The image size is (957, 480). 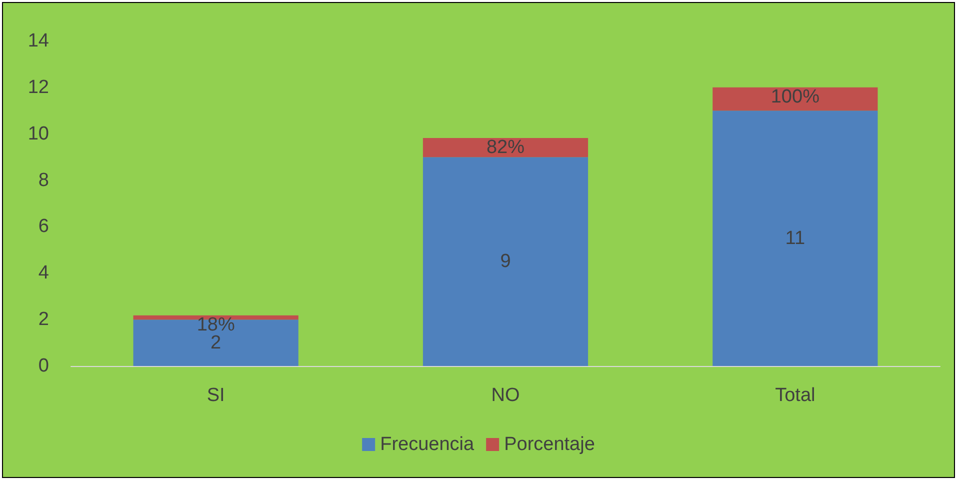 What do you see at coordinates (427, 444) in the screenshot?
I see `legend-label: Frecuencia` at bounding box center [427, 444].